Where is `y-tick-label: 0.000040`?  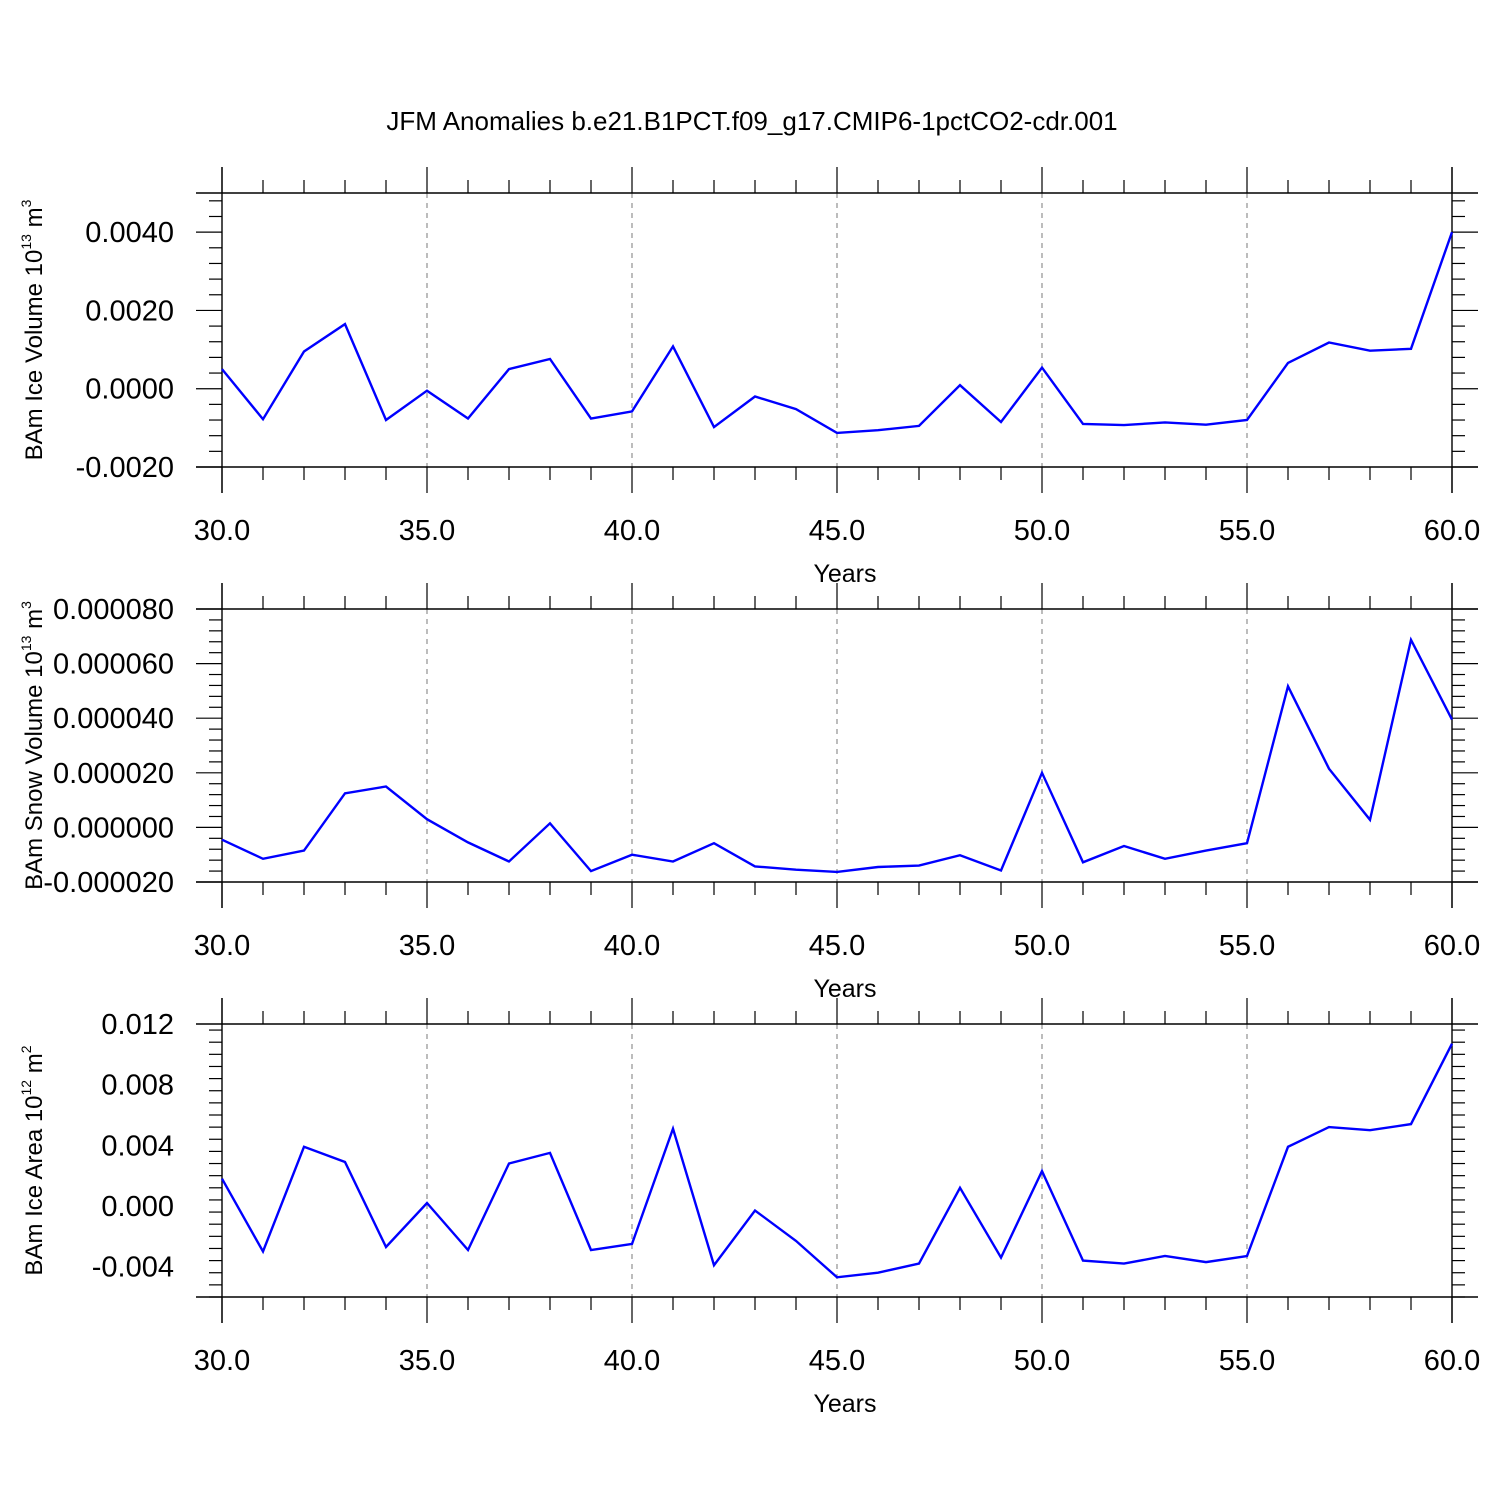 y-tick-label: 0.000040 is located at coordinates (113, 719).